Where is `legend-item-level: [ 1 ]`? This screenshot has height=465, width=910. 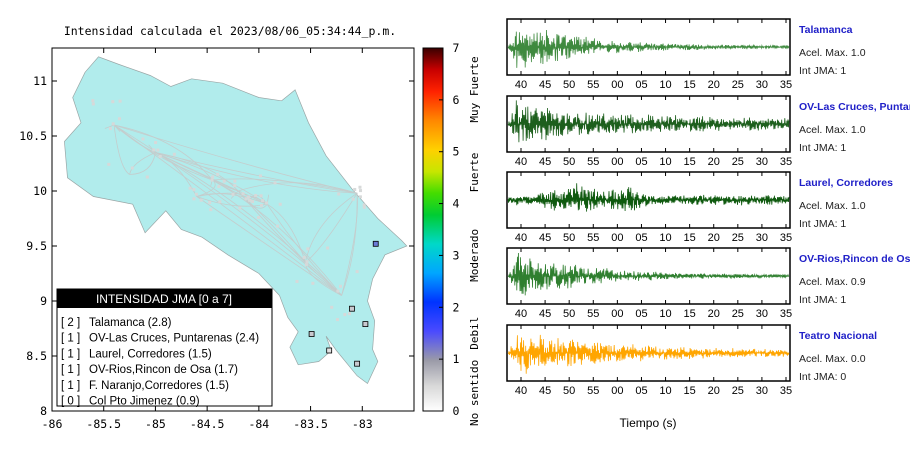 legend-item-level: [ 1 ] is located at coordinates (70, 386).